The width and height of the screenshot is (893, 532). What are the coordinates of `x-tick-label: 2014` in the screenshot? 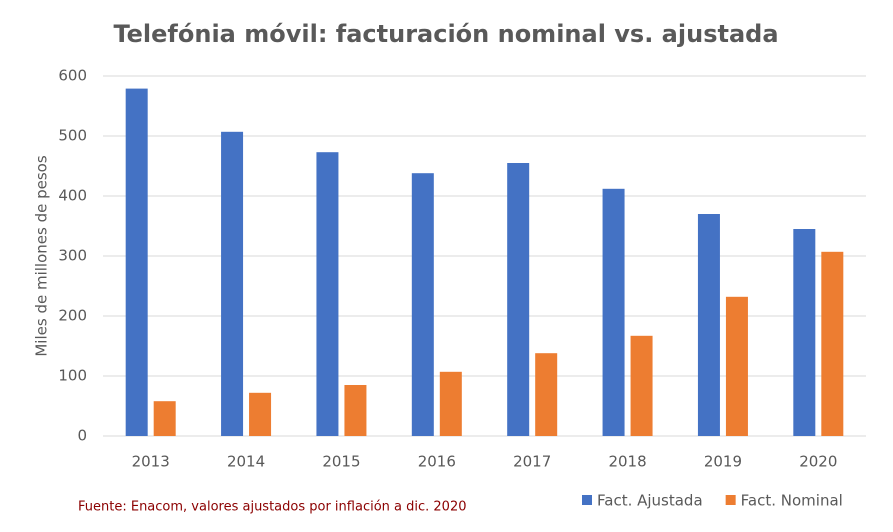 It's located at (246, 462).